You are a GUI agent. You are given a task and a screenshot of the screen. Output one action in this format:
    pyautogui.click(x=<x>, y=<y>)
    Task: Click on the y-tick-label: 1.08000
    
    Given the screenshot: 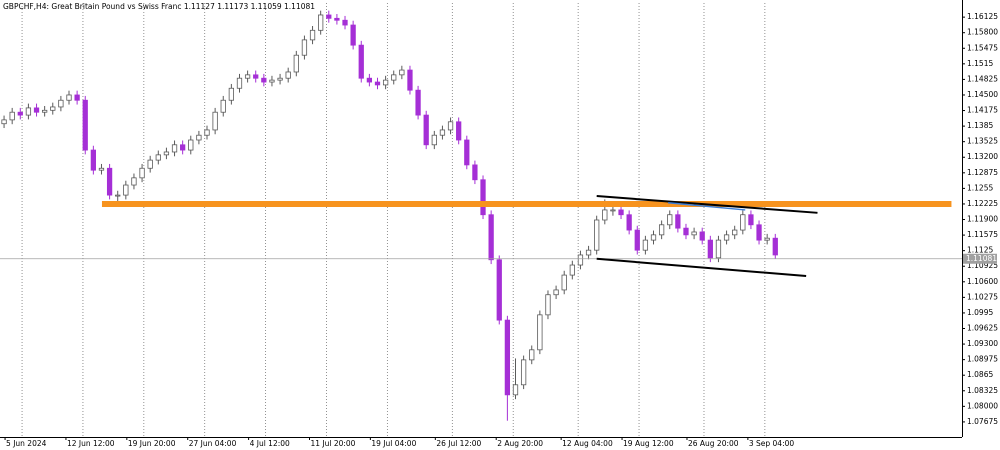 What is the action you would take?
    pyautogui.click(x=982, y=405)
    